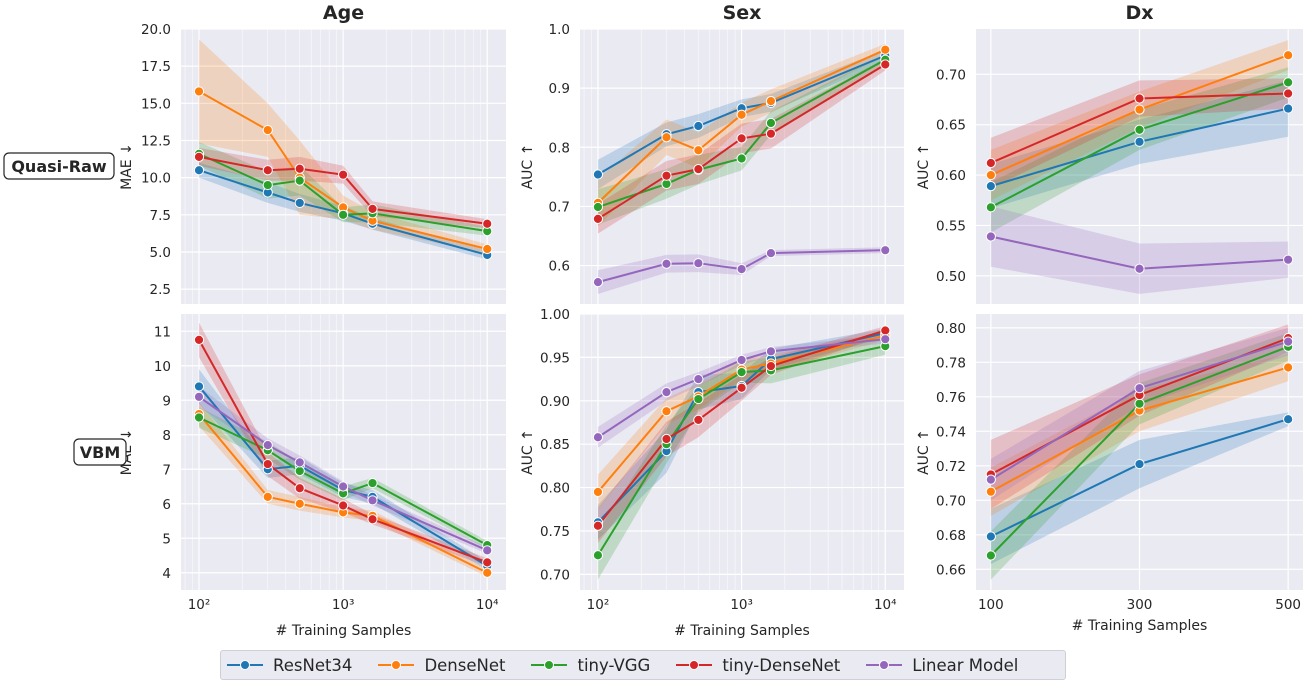  Describe the element at coordinates (166, 470) in the screenshot. I see `y-tick-label: 7` at that location.